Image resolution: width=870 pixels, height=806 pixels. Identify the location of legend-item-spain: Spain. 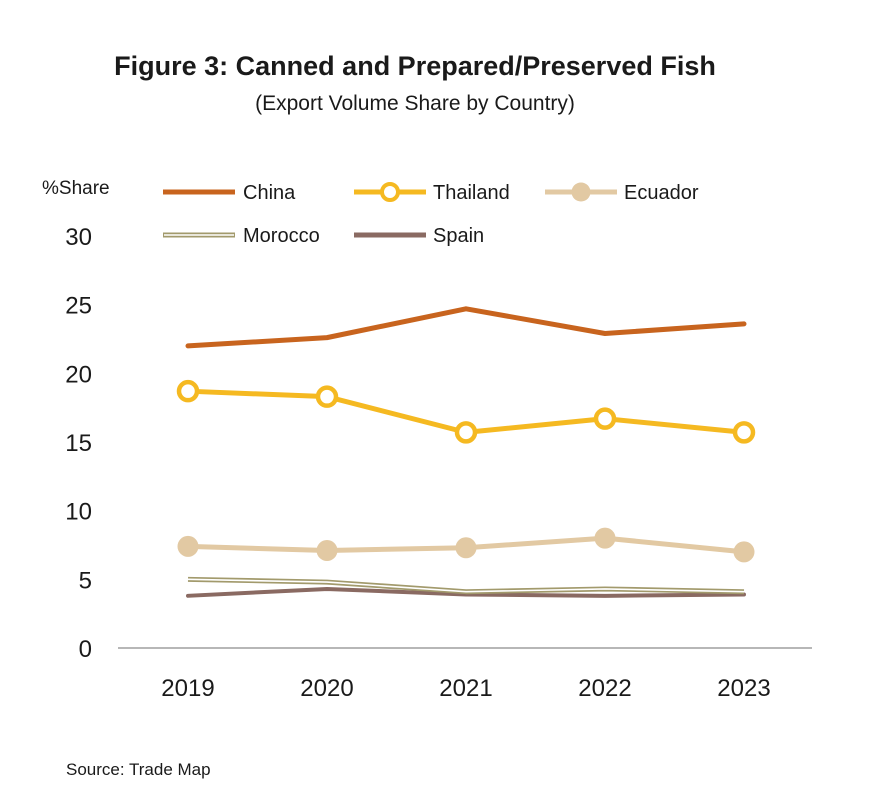
(419, 236).